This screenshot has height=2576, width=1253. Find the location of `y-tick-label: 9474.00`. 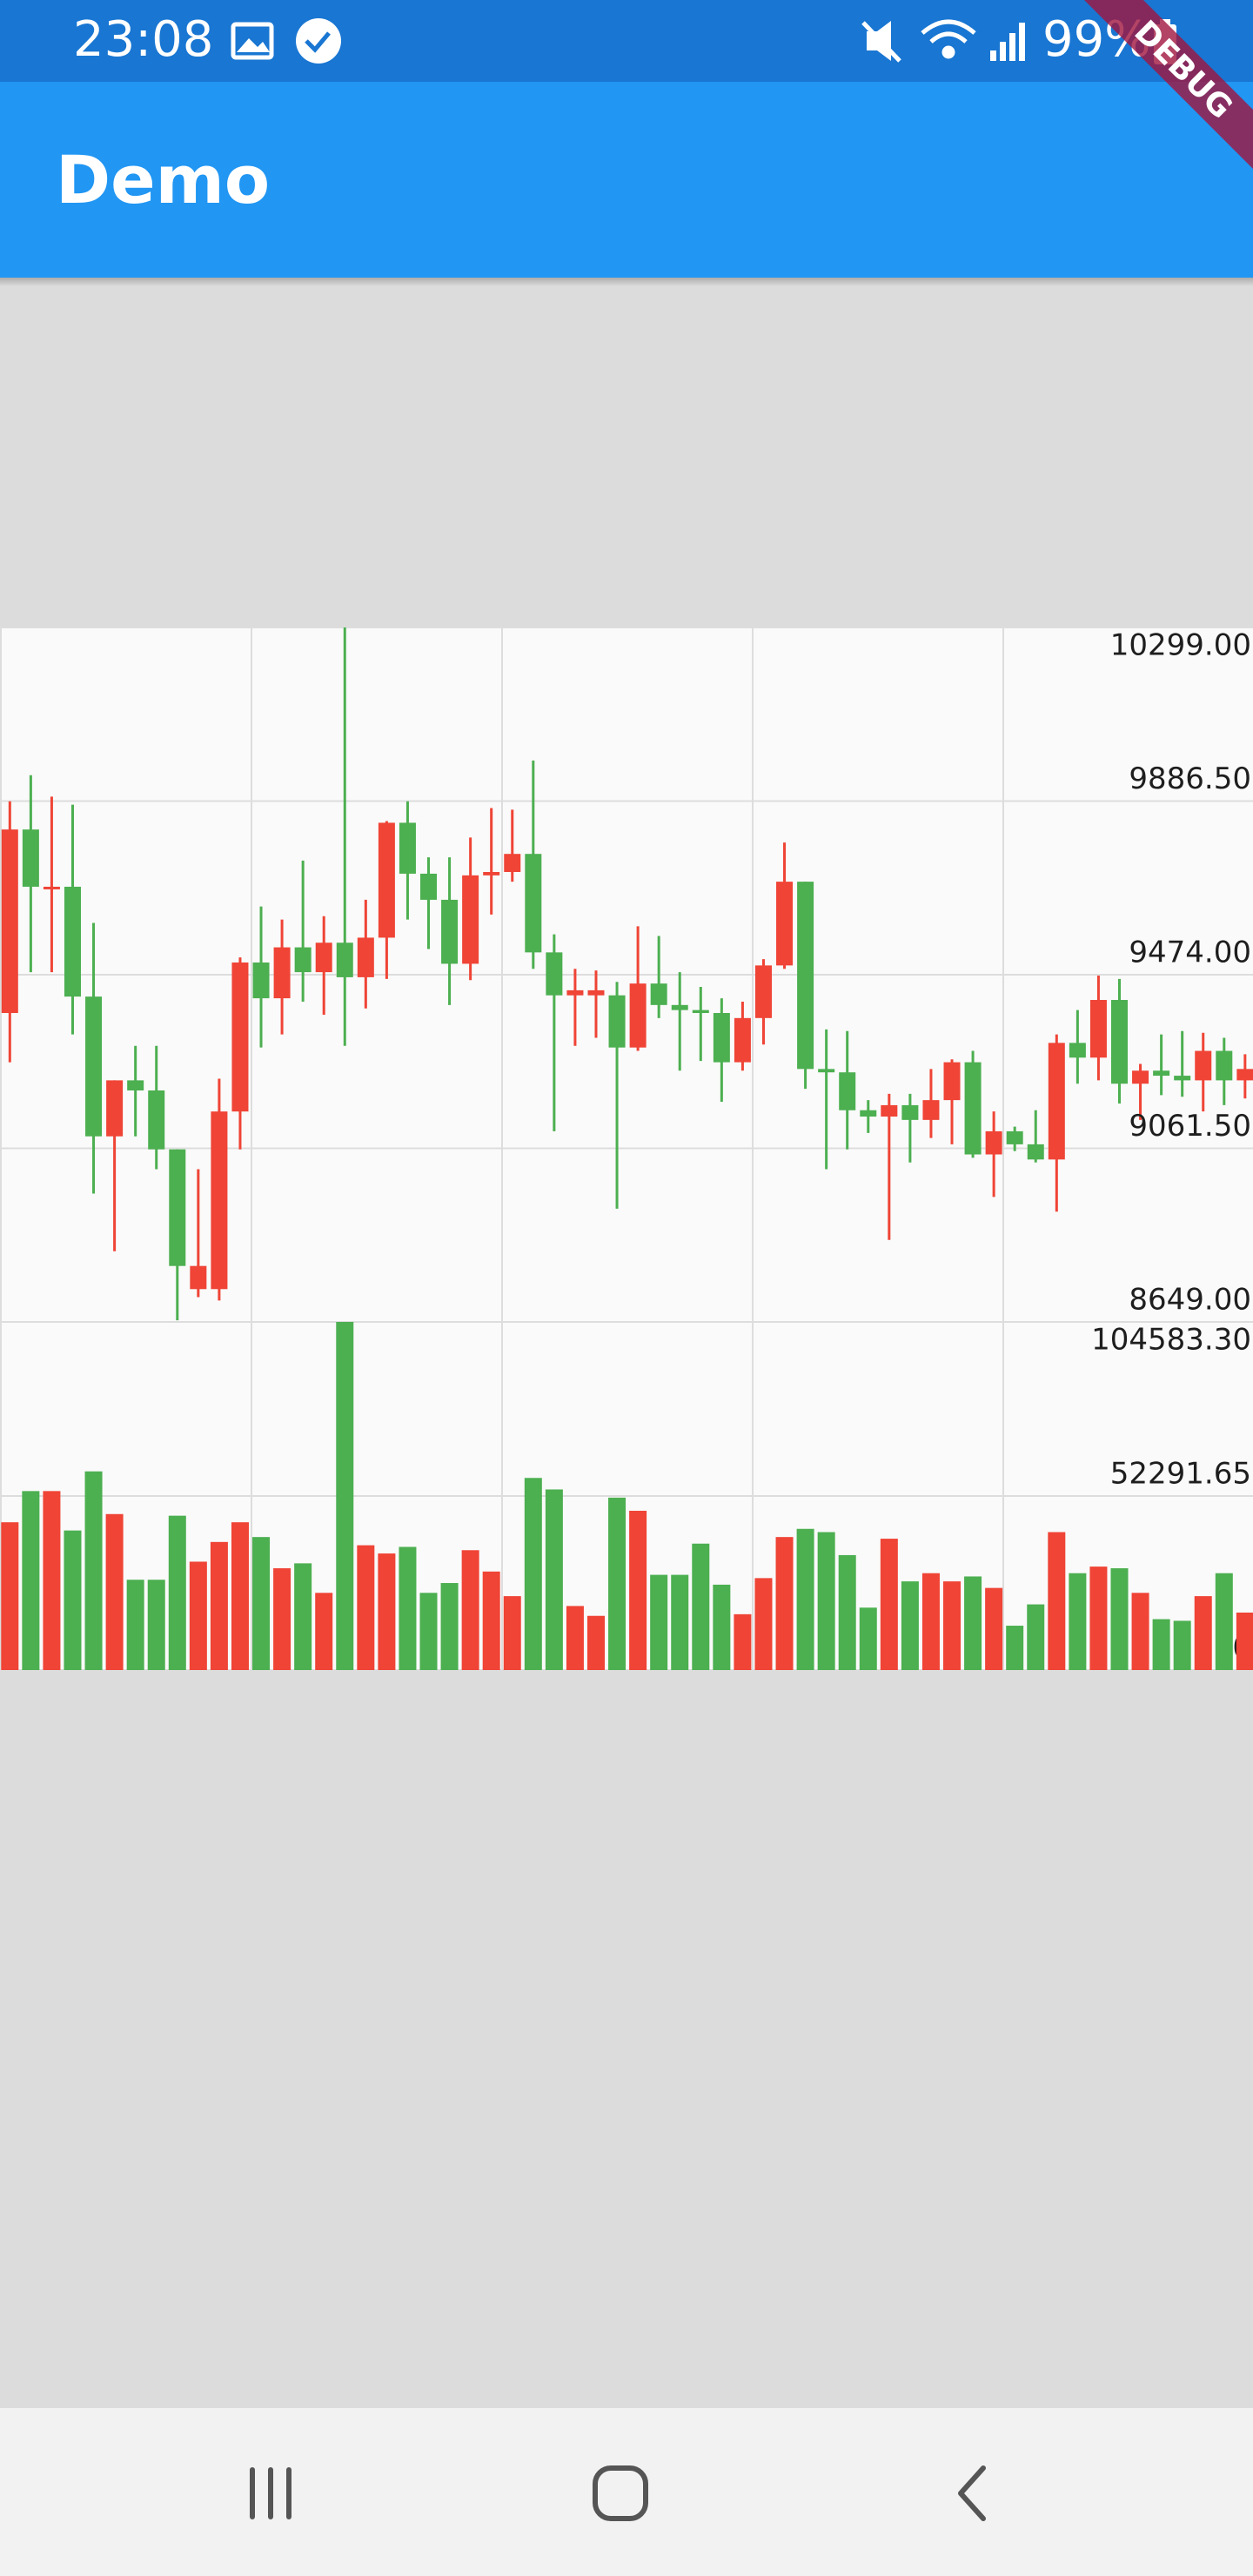

y-tick-label: 9474.00 is located at coordinates (1190, 953).